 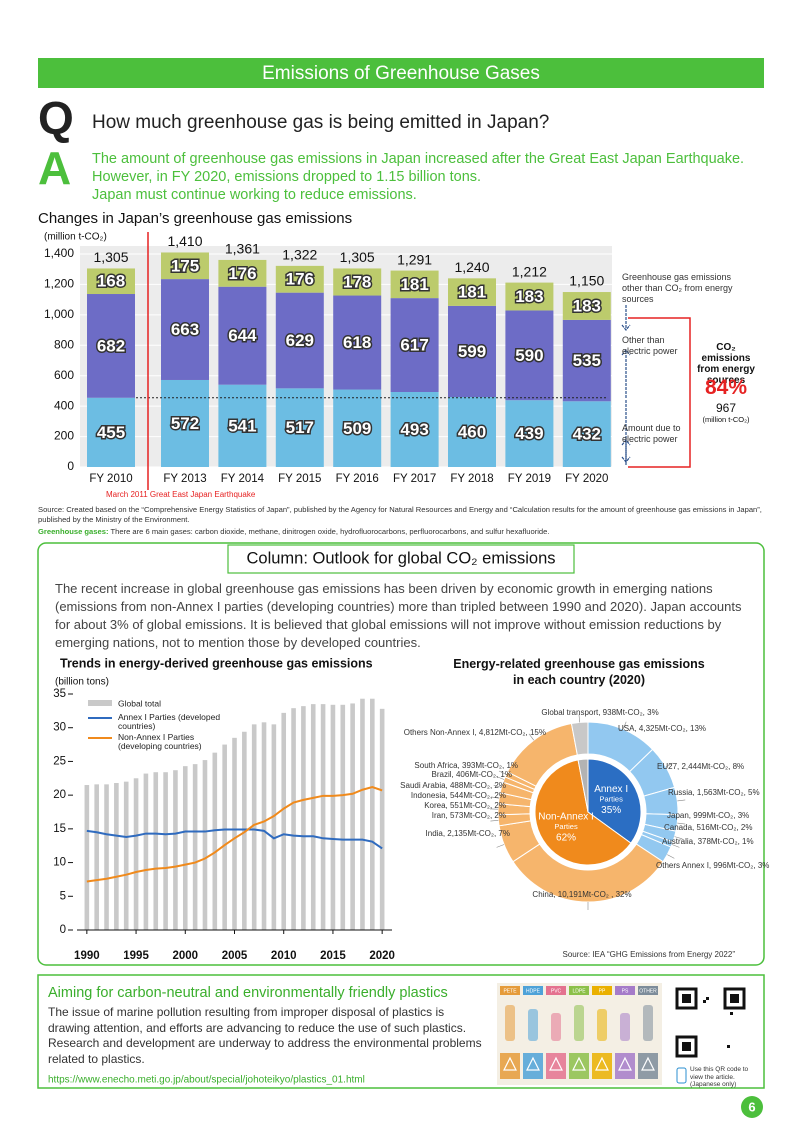 I want to click on x-tick-label: 2020, so click(x=382, y=956).